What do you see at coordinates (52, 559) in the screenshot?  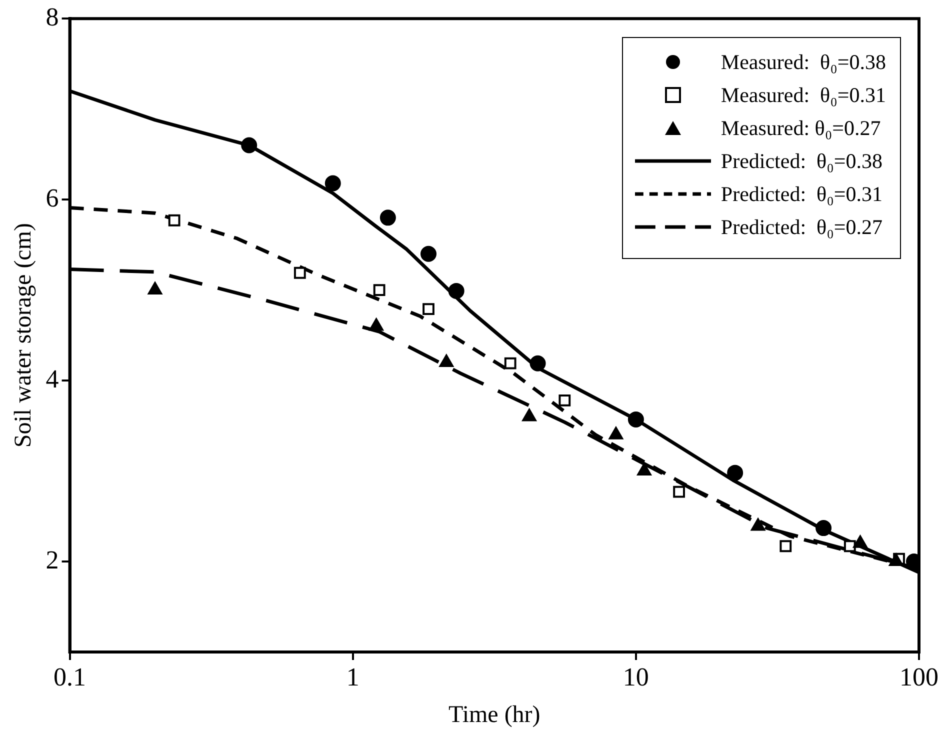 I see `y-tick-label: 2` at bounding box center [52, 559].